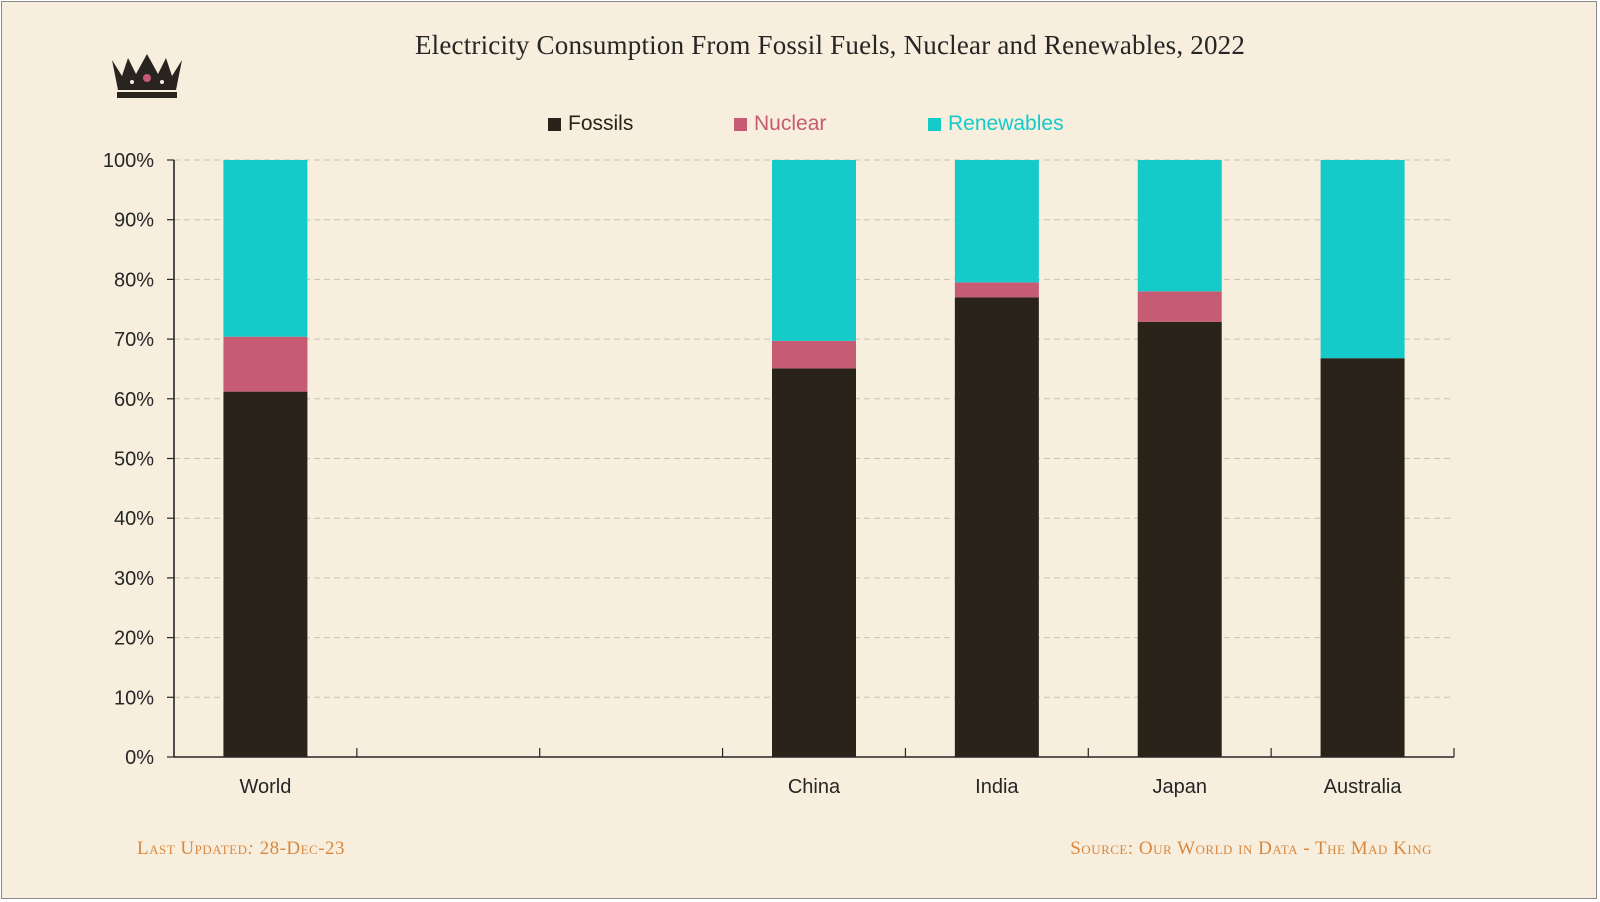 The height and width of the screenshot is (902, 1600). What do you see at coordinates (265, 787) in the screenshot?
I see `x-tick-label: World` at bounding box center [265, 787].